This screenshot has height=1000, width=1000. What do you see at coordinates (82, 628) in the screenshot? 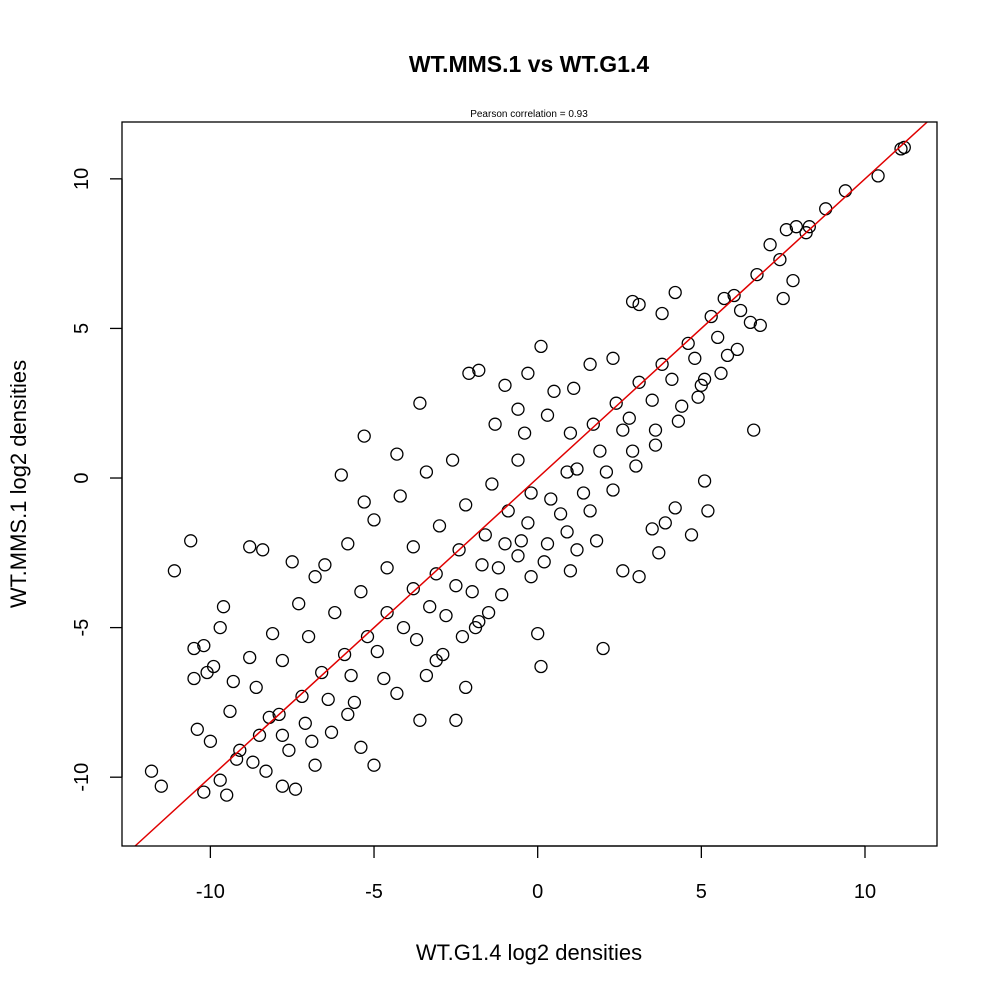
I see `y-tick-label: -5` at bounding box center [82, 628].